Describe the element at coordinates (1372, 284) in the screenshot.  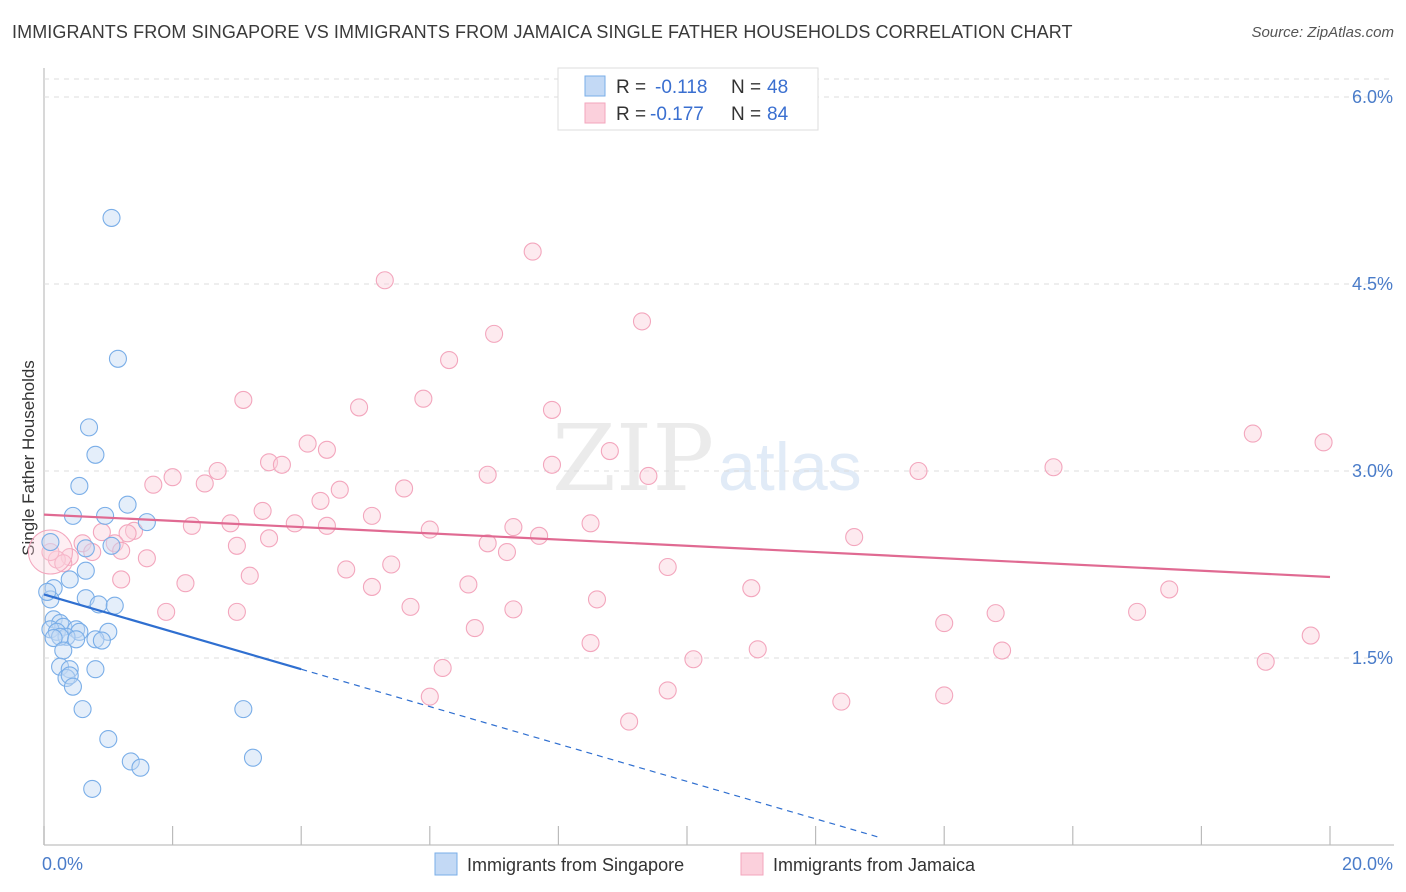
I see `y-tick-label: 4.5%` at that location.